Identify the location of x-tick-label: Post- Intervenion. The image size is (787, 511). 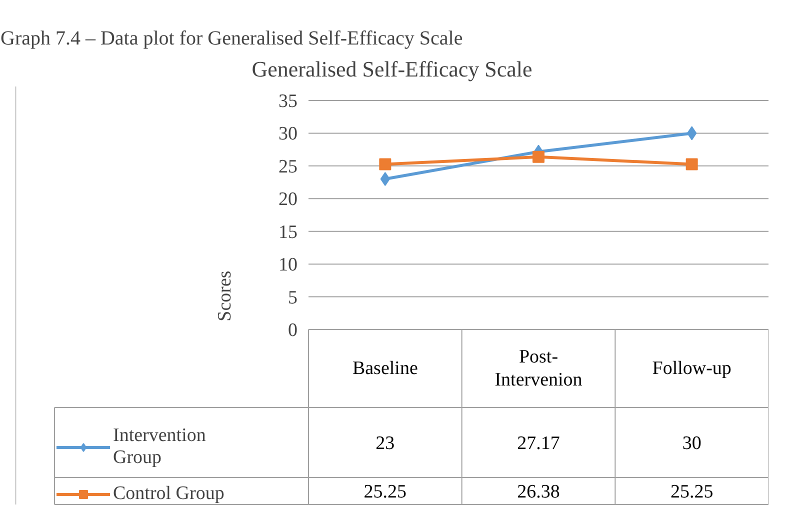
(538, 368).